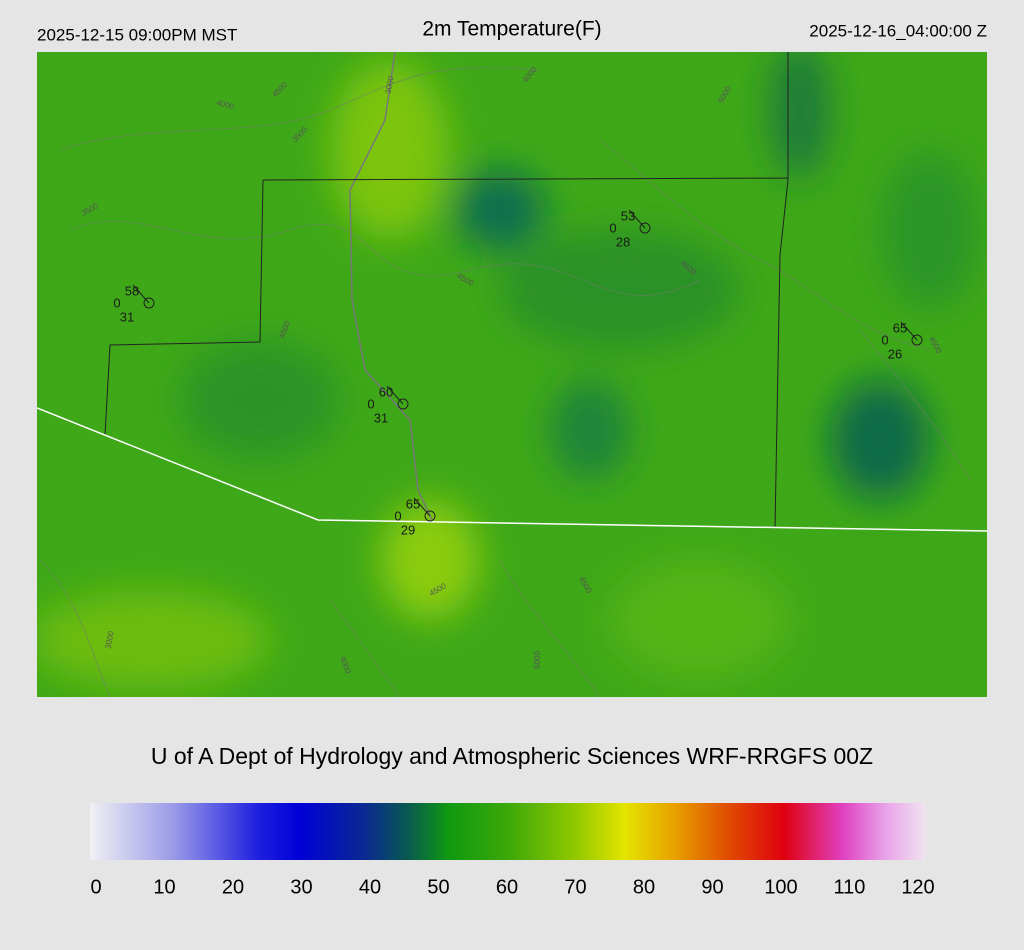 The height and width of the screenshot is (950, 1024). I want to click on colorbar-tick-label: 50, so click(438, 887).